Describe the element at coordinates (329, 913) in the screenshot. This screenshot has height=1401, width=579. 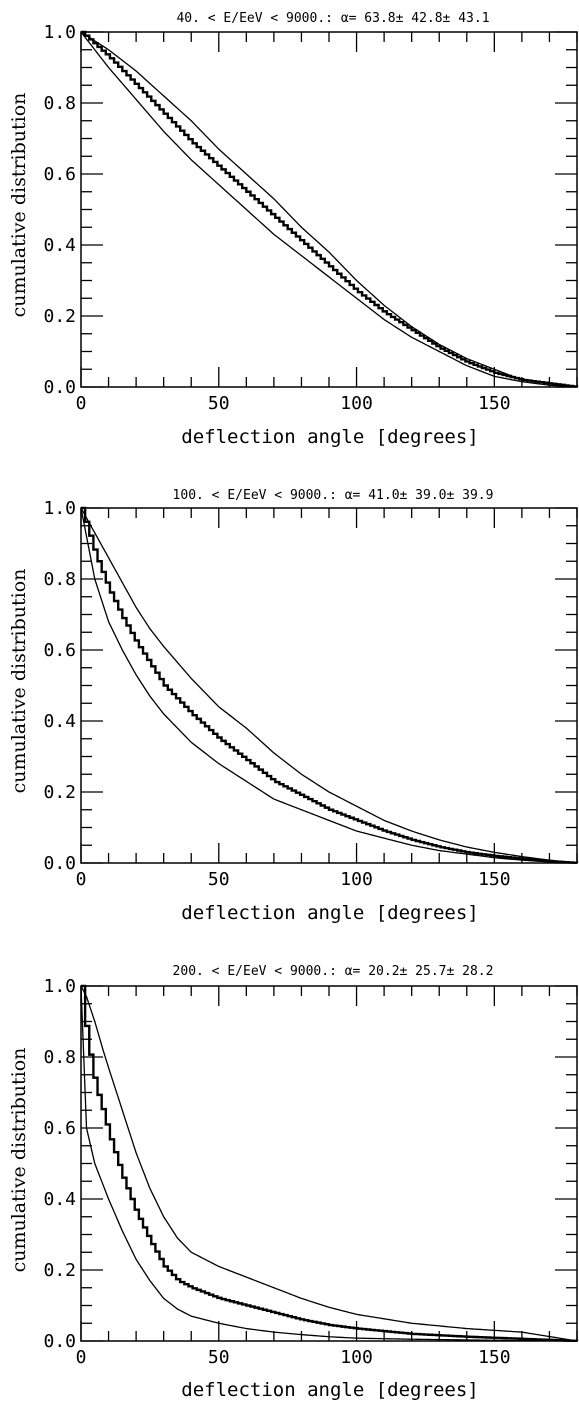
I see `panel-2-xlabel: deflection angle [degrees]` at that location.